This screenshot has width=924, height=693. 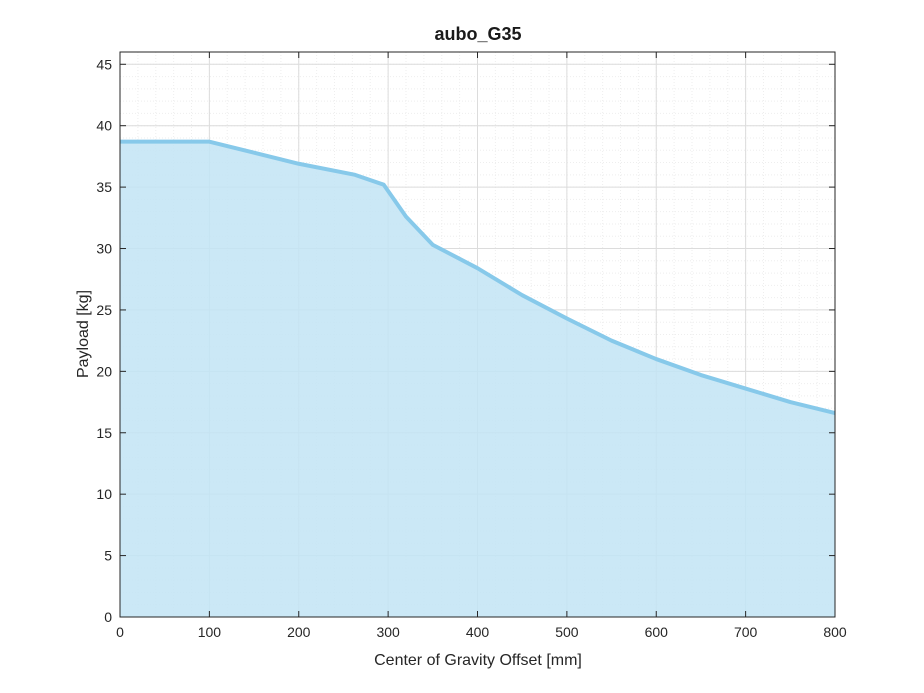 What do you see at coordinates (835, 632) in the screenshot?
I see `x-tick-label: 800` at bounding box center [835, 632].